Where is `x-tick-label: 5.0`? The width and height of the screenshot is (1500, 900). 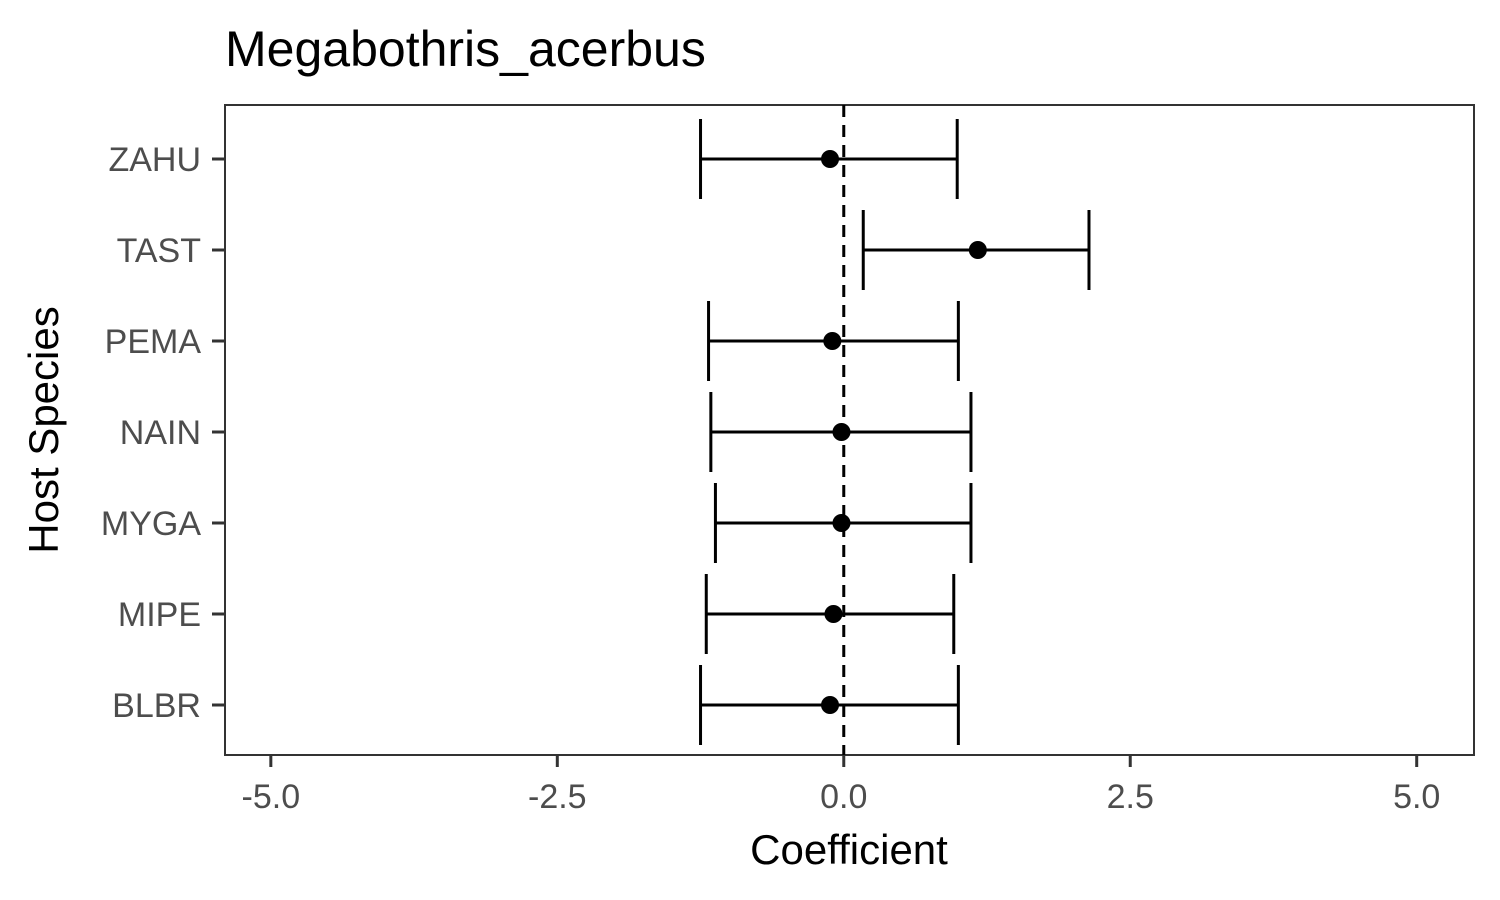 x-tick-label: 5.0 is located at coordinates (1416, 797).